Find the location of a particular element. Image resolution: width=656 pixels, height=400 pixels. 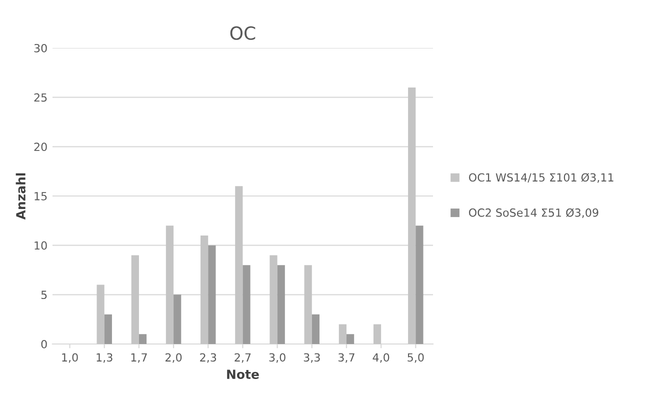

y-tick-label: 20 is located at coordinates (40, 147).